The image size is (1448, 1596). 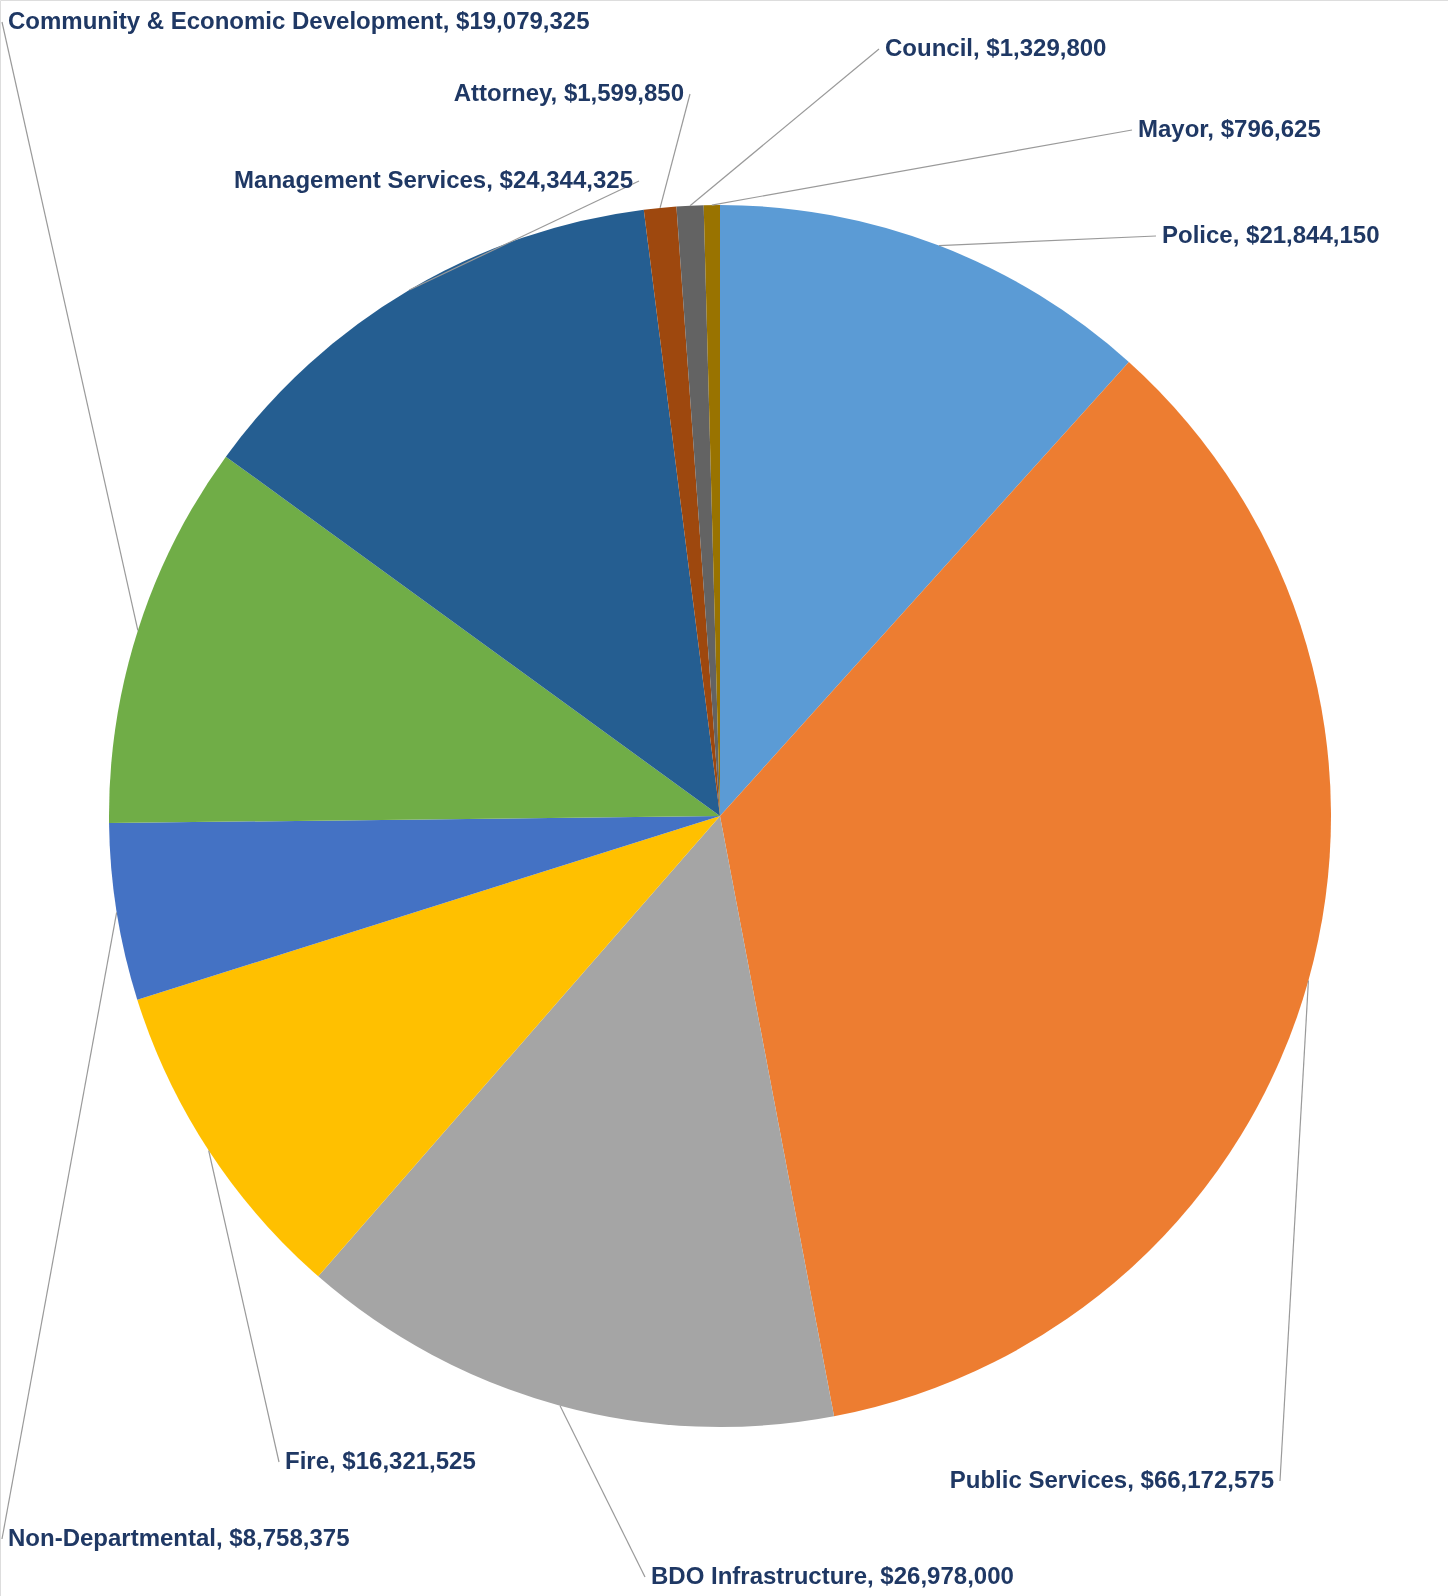 I want to click on slice-label: Fire, $16,321,525, so click(x=380, y=1460).